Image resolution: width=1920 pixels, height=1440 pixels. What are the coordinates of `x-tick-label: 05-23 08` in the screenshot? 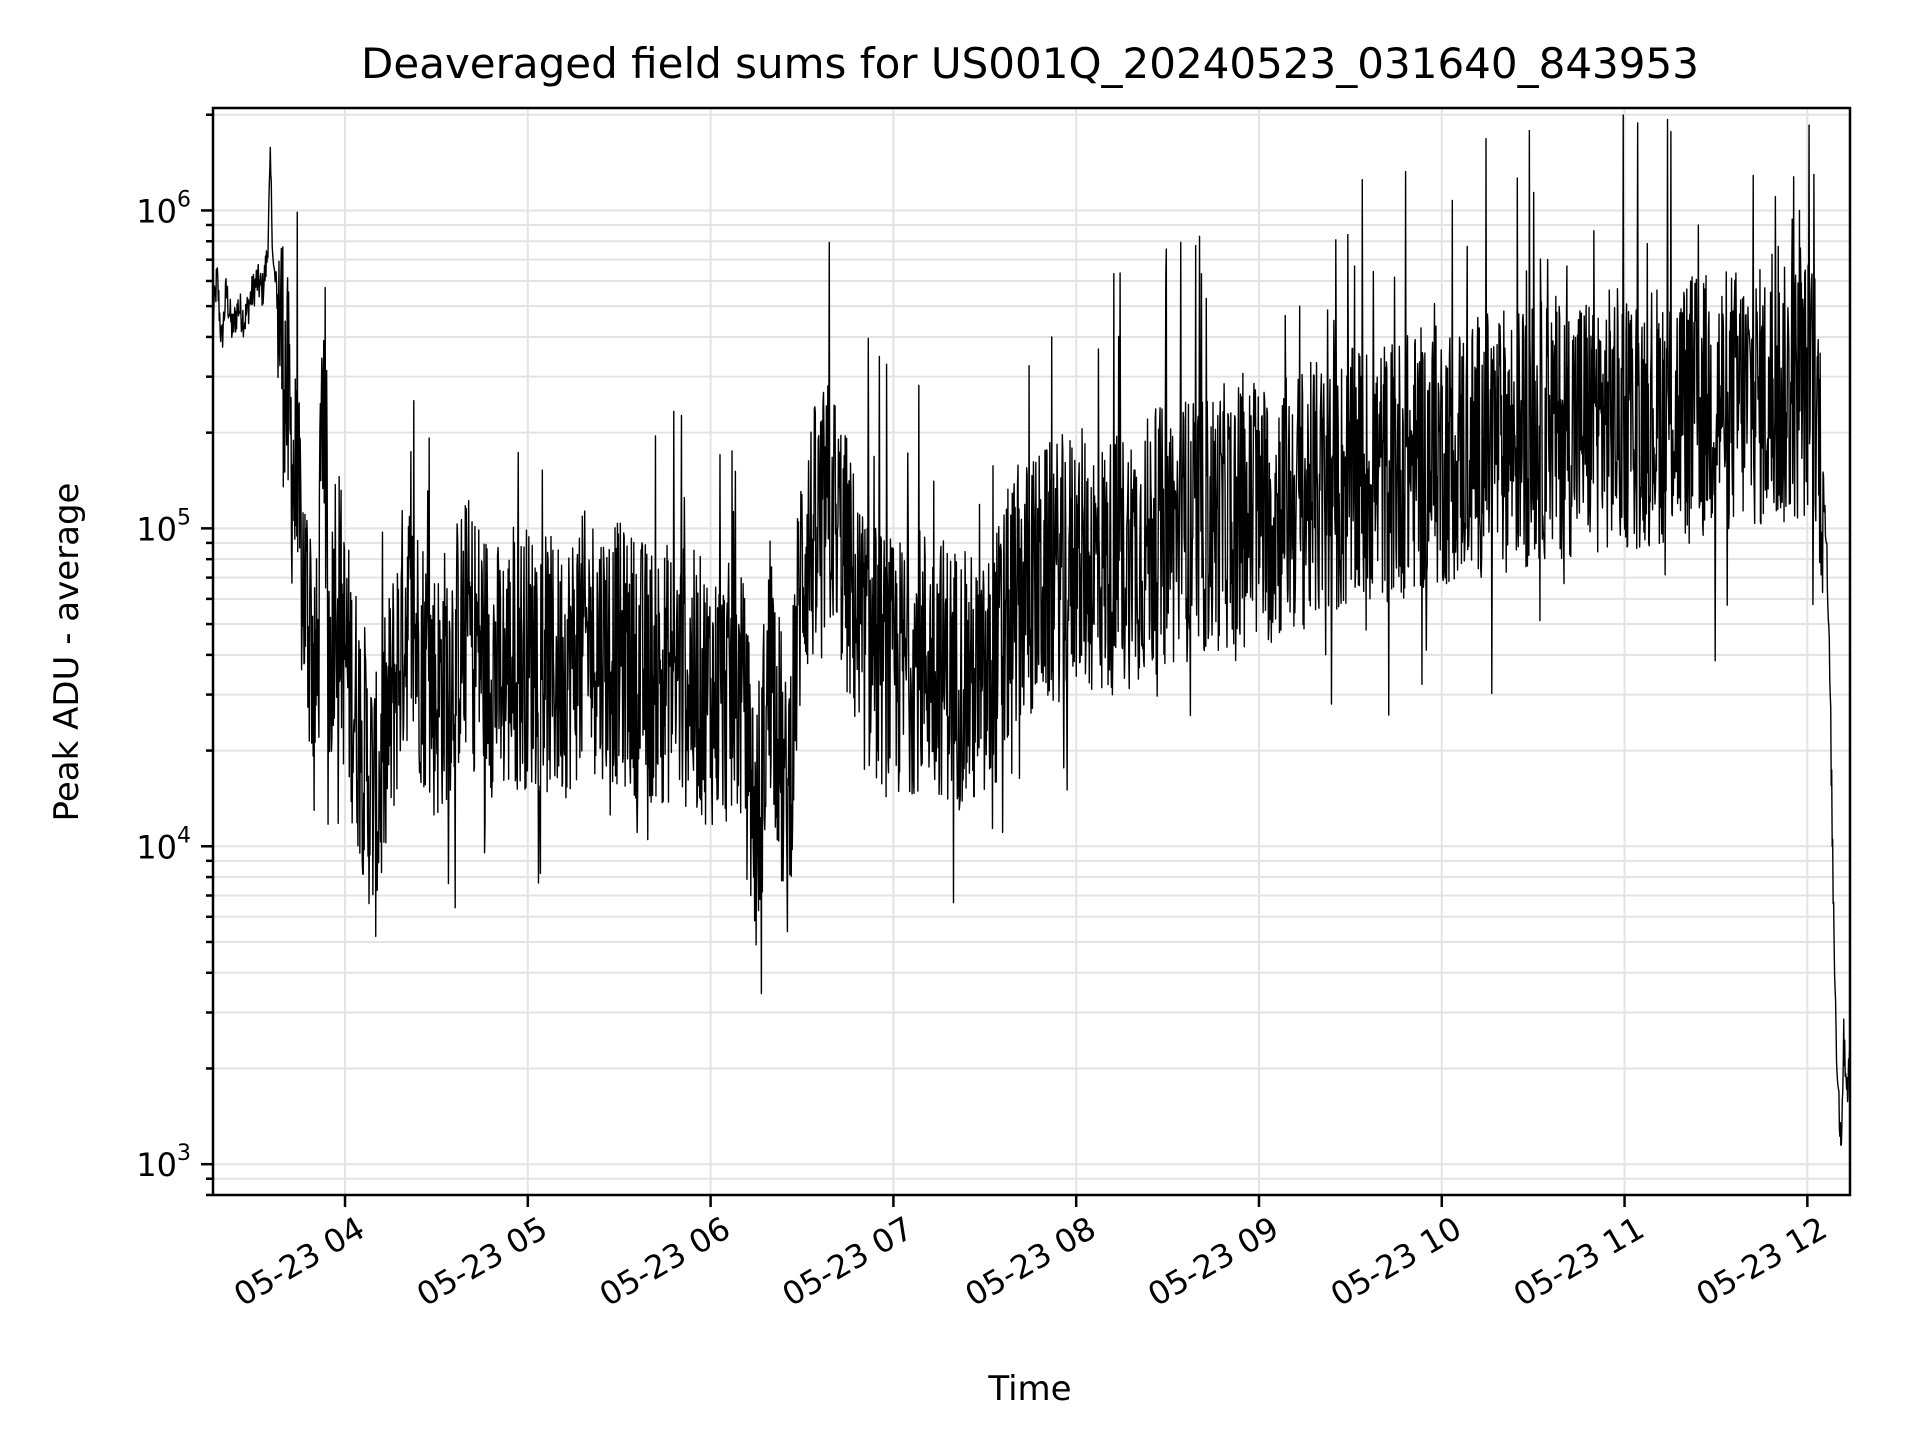 It's located at (1031, 1261).